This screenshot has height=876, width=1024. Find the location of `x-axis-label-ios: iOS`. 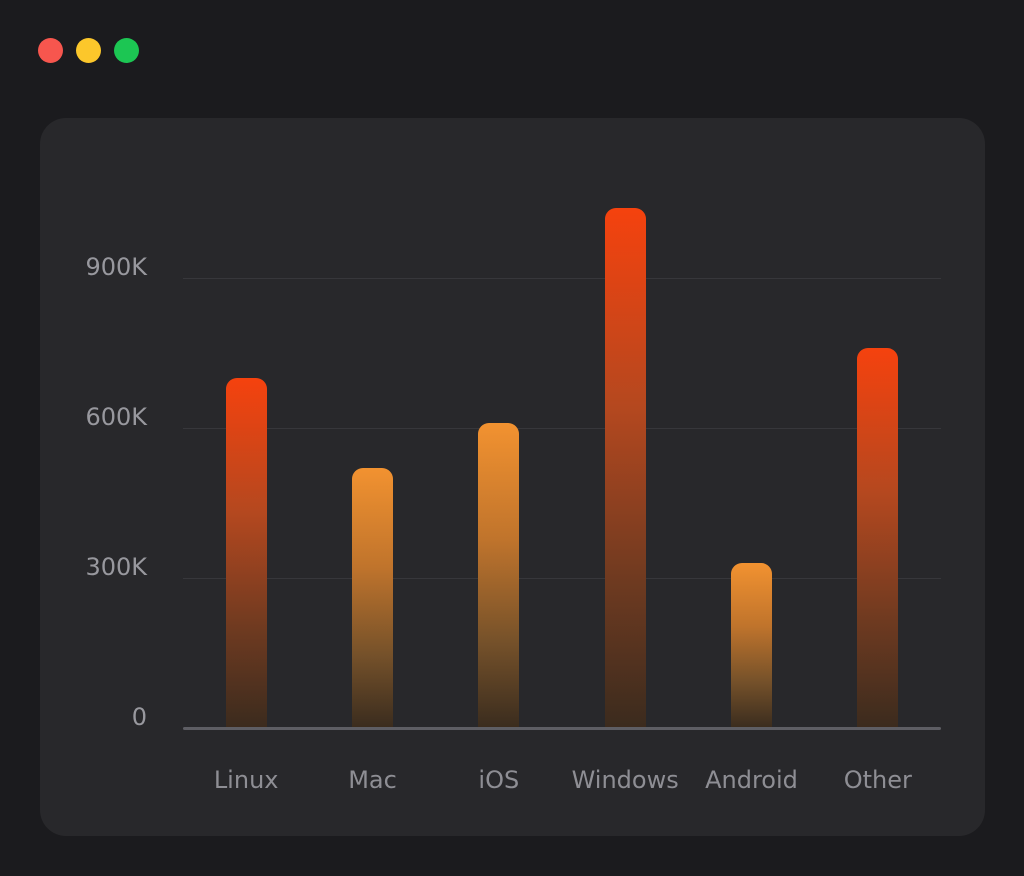

x-axis-label-ios: iOS is located at coordinates (499, 780).